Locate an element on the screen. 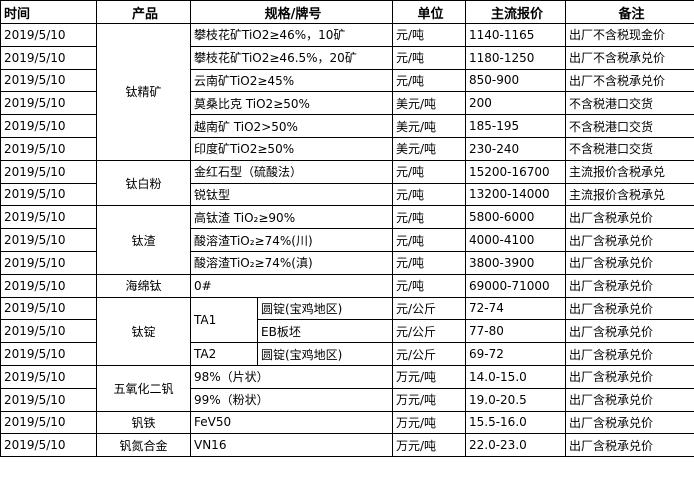 The image size is (694, 481). product-cell: 钒铁 is located at coordinates (143, 422).